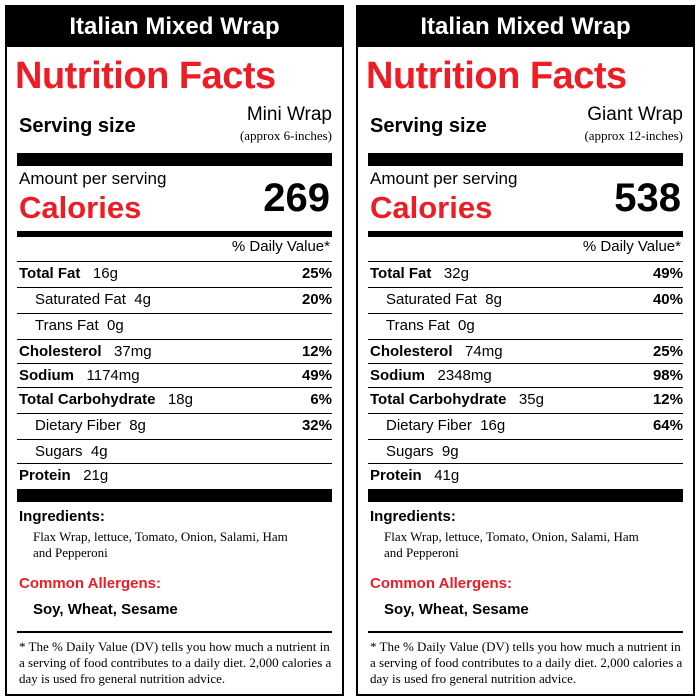 The image size is (699, 699). Describe the element at coordinates (441, 583) in the screenshot. I see `allergens-heading: Common Allergens:` at that location.